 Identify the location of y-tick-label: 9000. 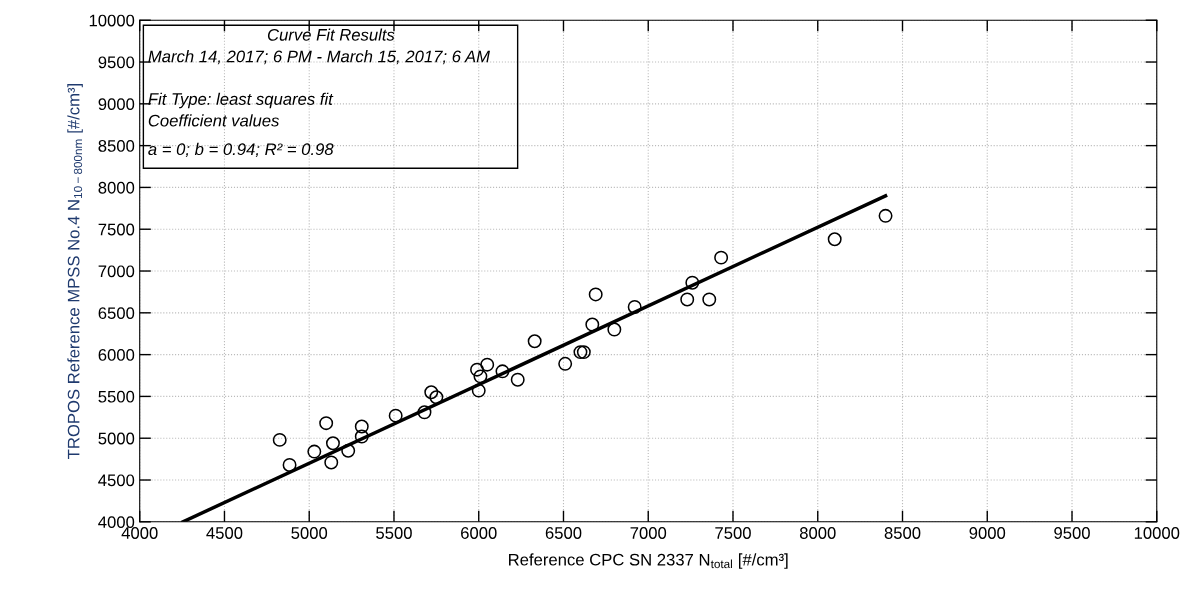
(116, 104).